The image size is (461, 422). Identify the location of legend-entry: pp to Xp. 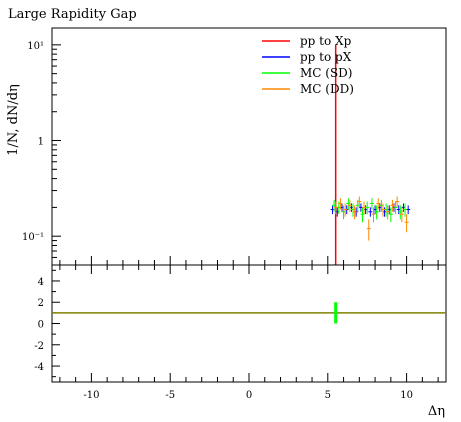
(326, 41).